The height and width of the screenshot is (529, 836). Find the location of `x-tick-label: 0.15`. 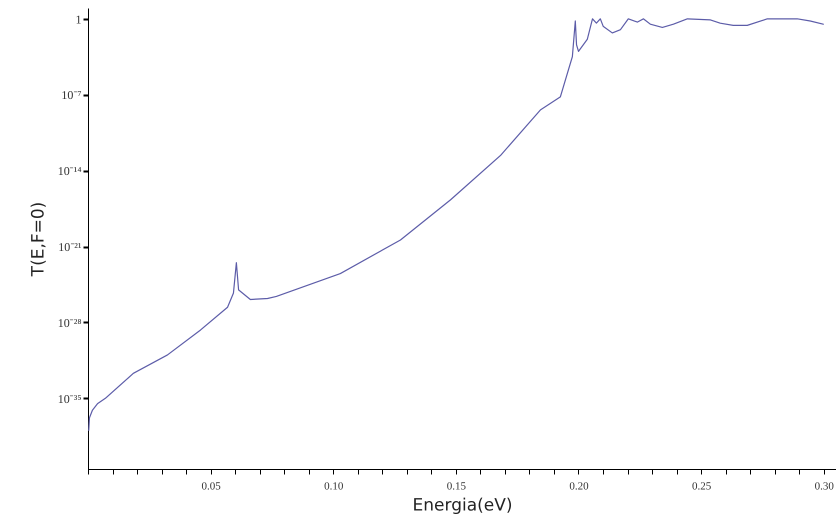

x-tick-label: 0.15 is located at coordinates (456, 486).